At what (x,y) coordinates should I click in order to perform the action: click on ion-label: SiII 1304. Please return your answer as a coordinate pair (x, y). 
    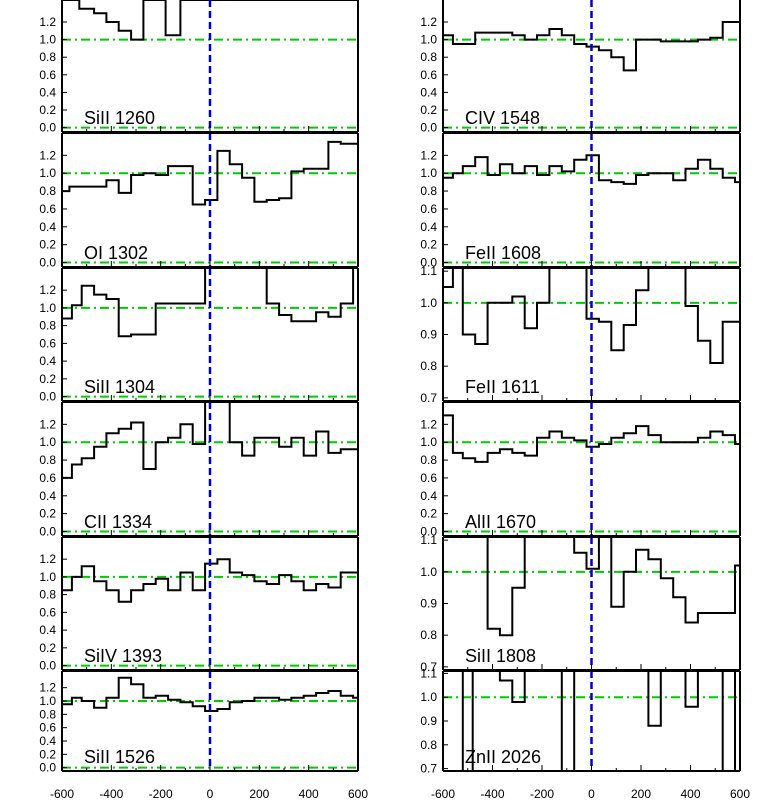
    Looking at the image, I should click on (119, 387).